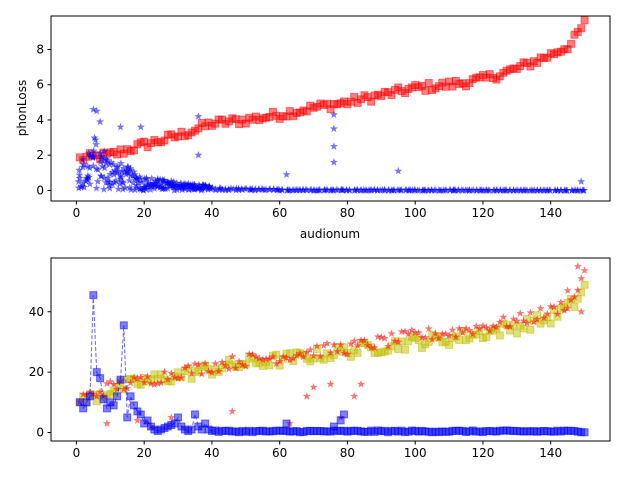 The image size is (640, 480). Describe the element at coordinates (40, 155) in the screenshot. I see `y-tick-label: 2` at that location.